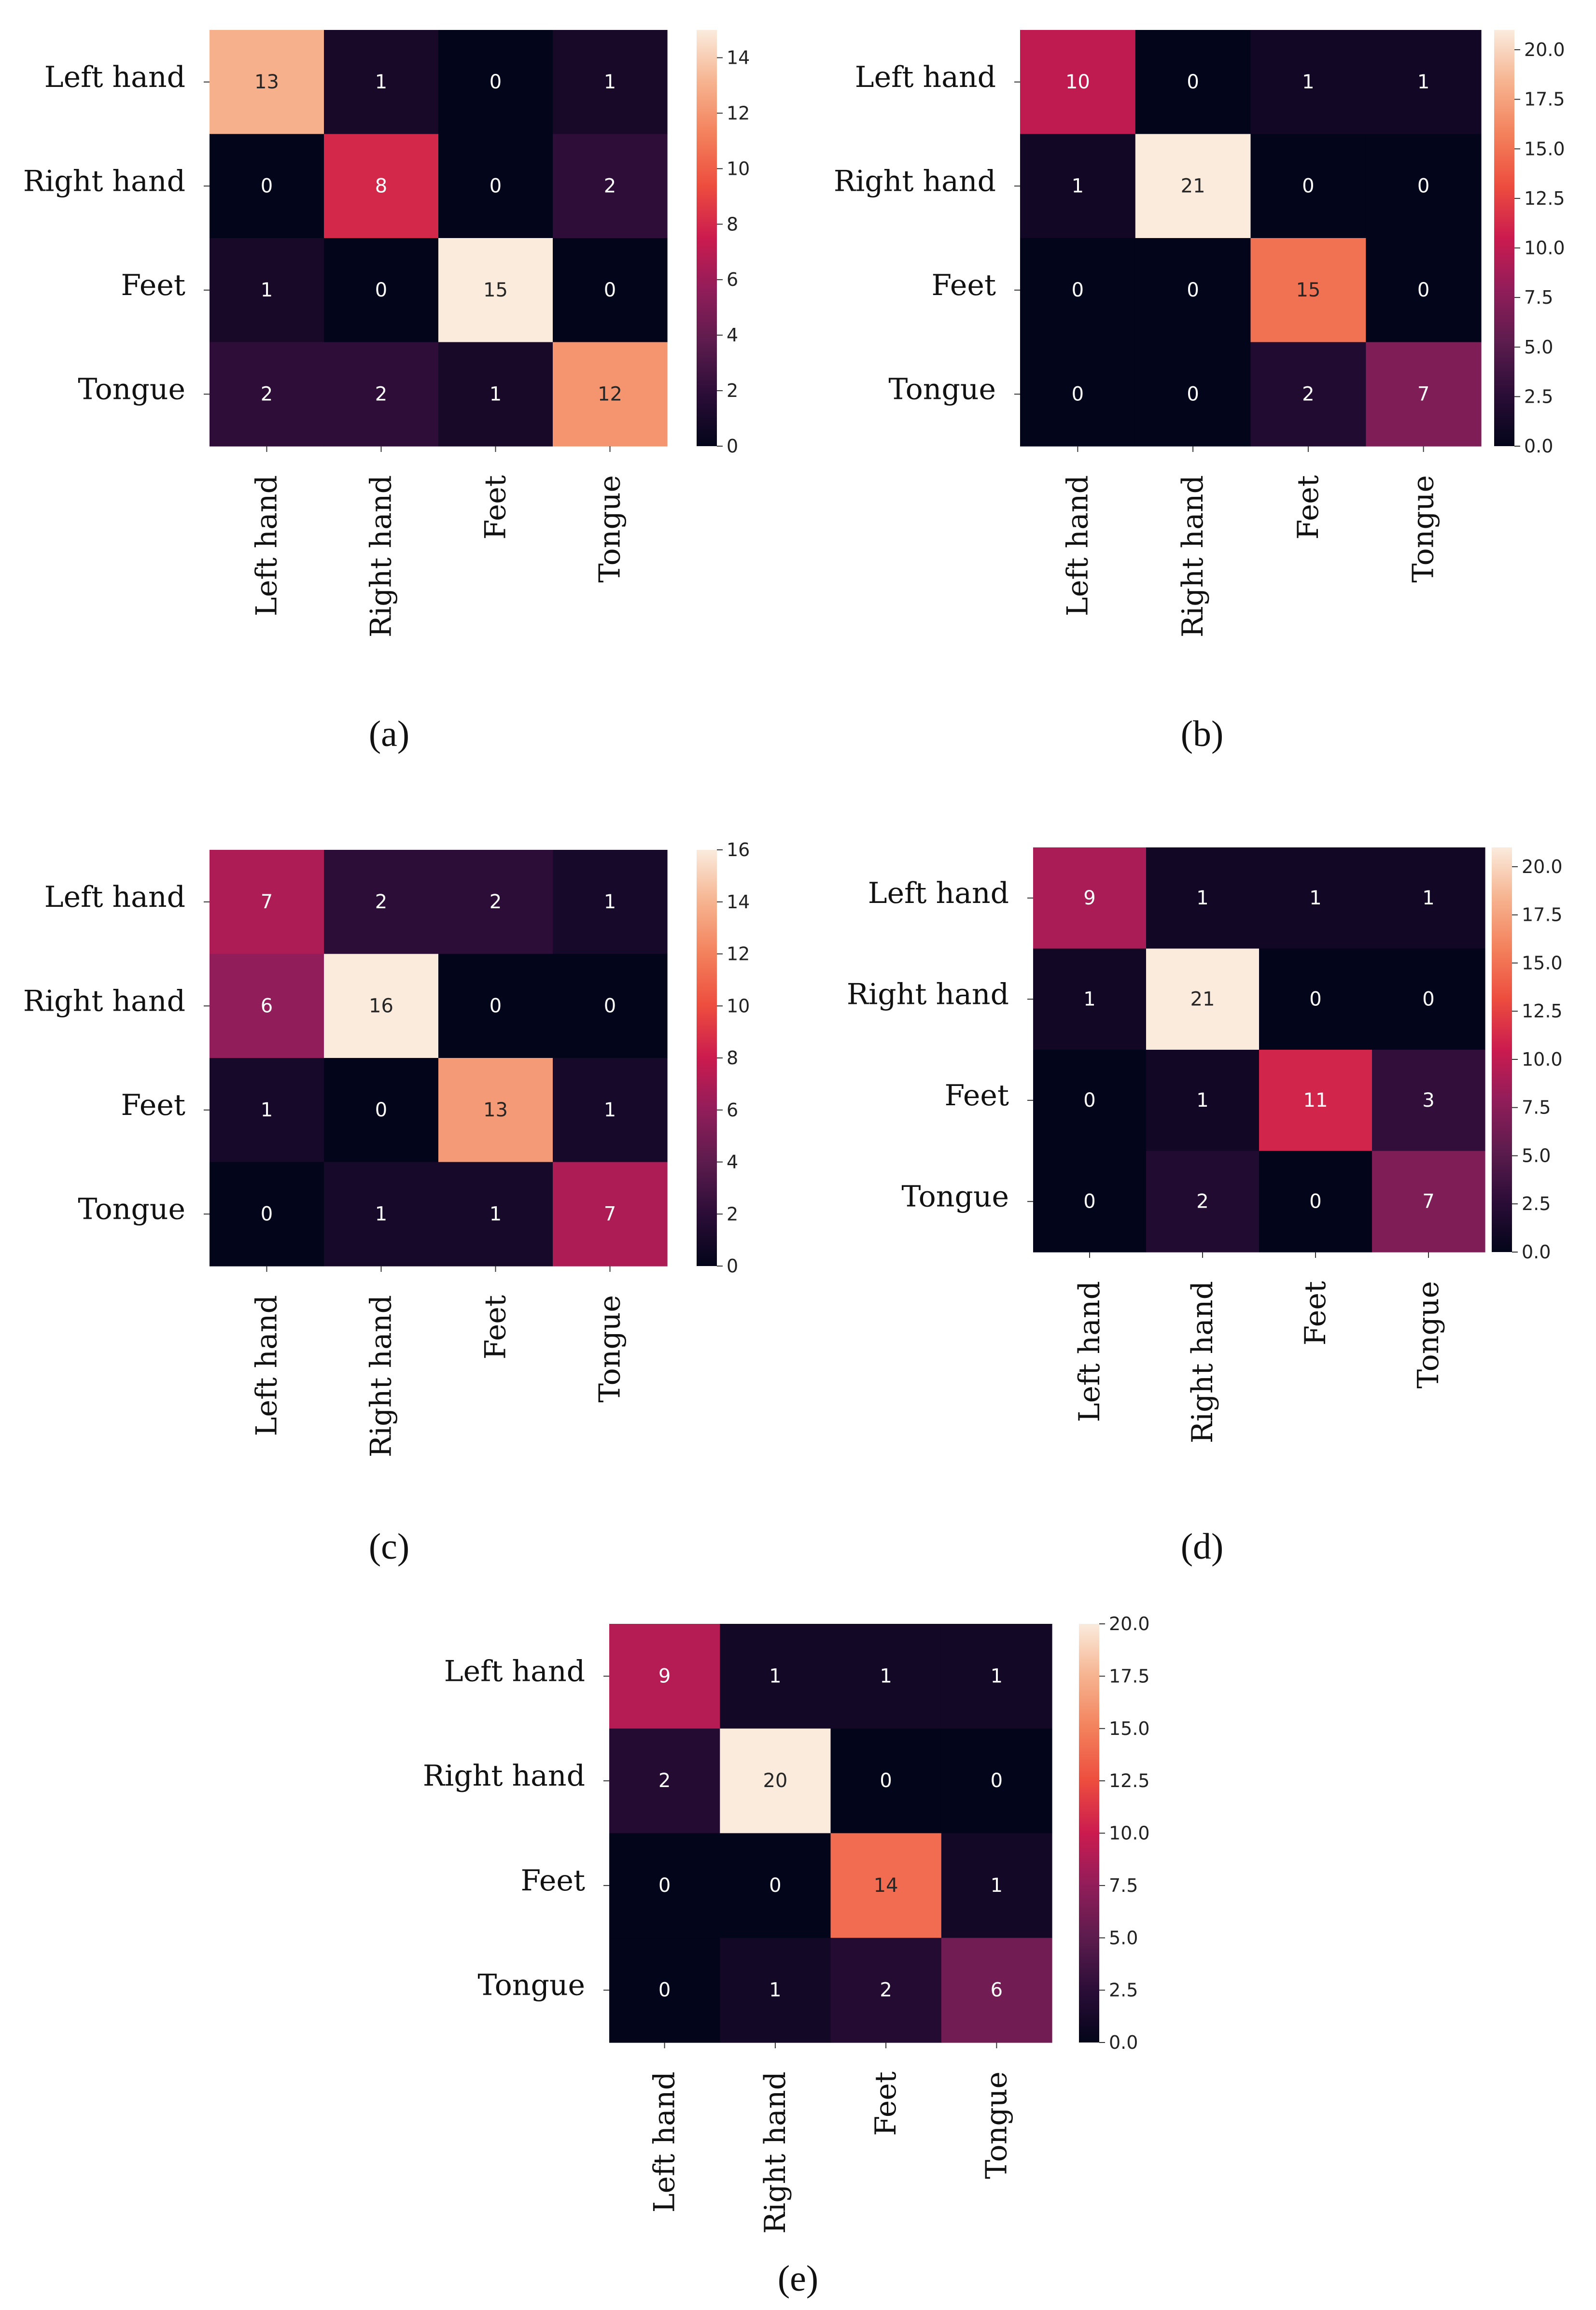  I want to click on column-label: Right hand, so click(381, 1376).